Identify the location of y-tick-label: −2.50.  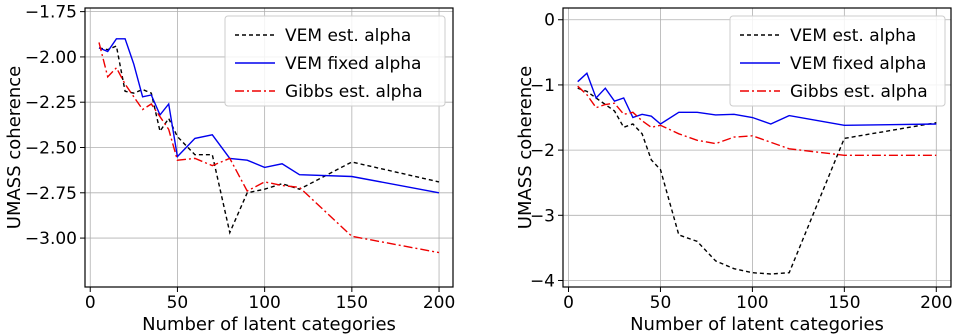
(51, 149).